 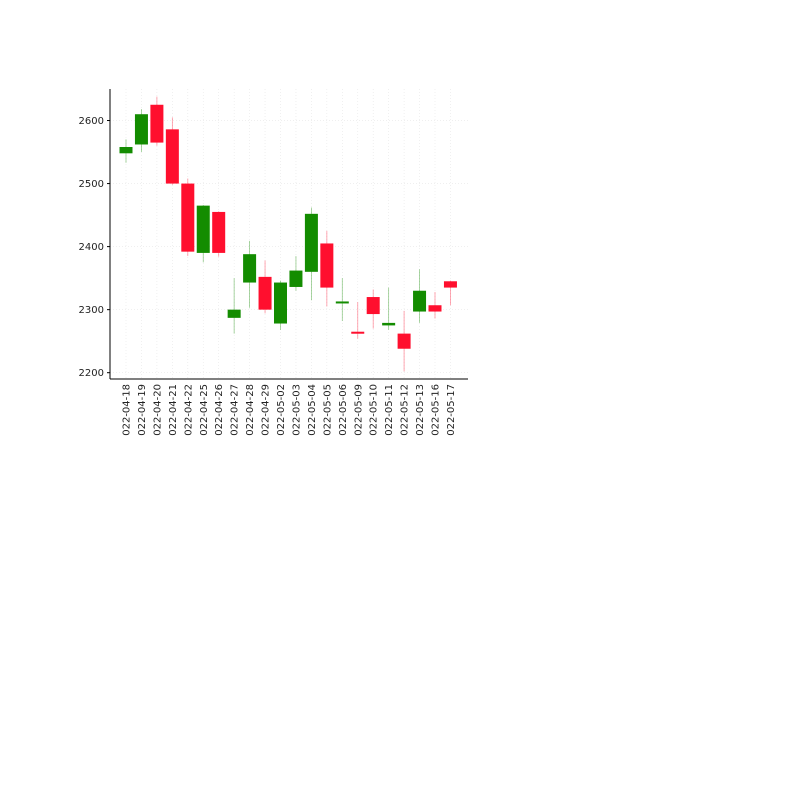 What do you see at coordinates (389, 410) in the screenshot?
I see `x-tick-label: 022-05-11` at bounding box center [389, 410].